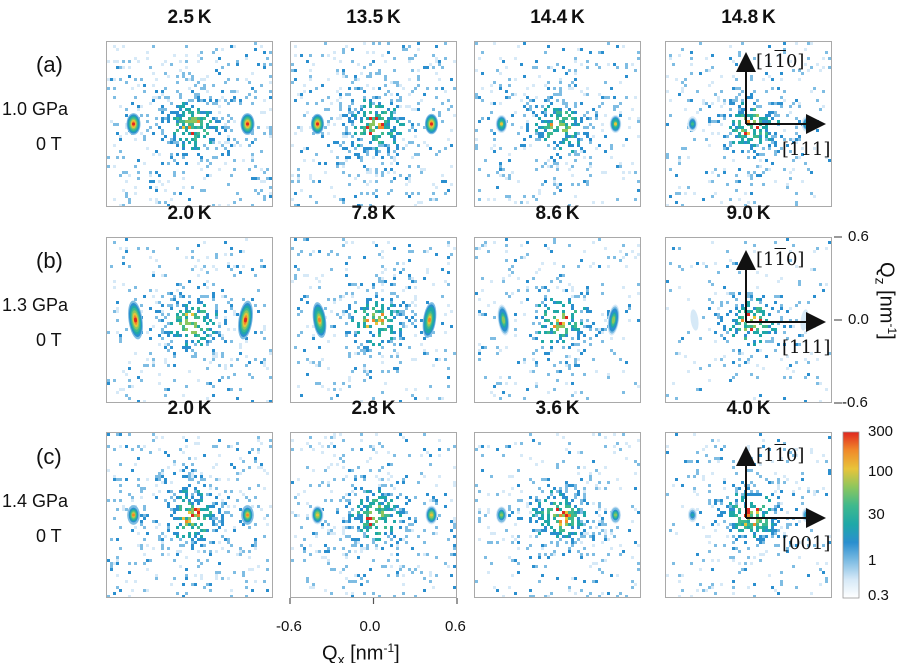  Describe the element at coordinates (858, 319) in the screenshot. I see `qz-tick-label: 0.0` at that location.